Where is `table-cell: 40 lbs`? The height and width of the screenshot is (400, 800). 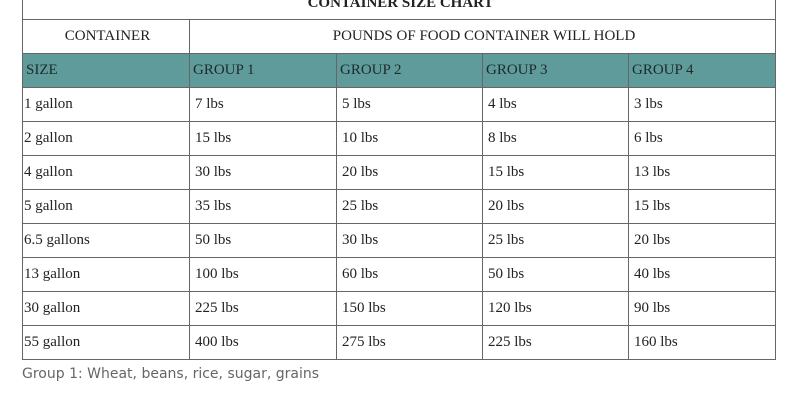 table-cell: 40 lbs is located at coordinates (702, 274).